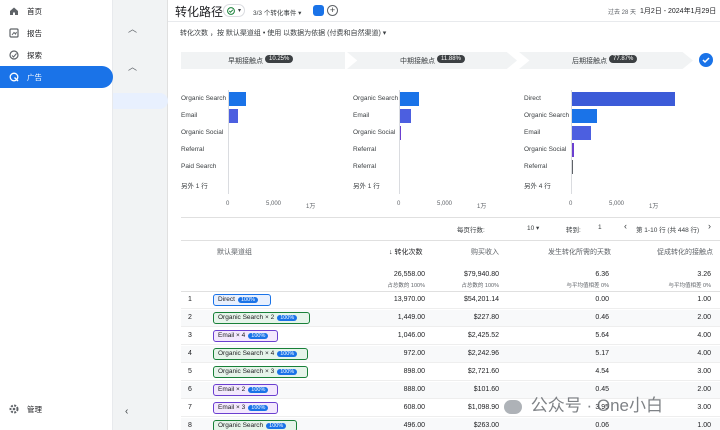  What do you see at coordinates (14, 409) in the screenshot?
I see `gear-icon` at bounding box center [14, 409].